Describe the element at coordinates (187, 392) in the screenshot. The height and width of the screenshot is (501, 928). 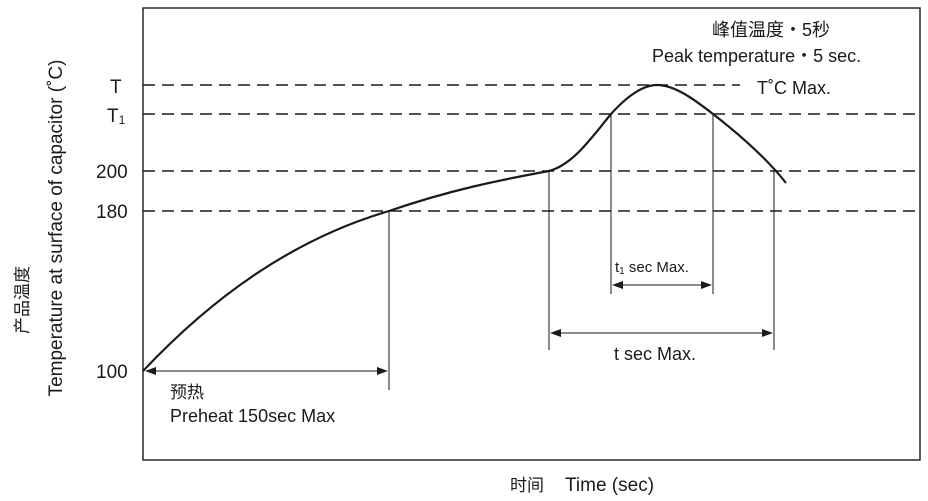
I see `preheat-label-cn: 预热` at that location.